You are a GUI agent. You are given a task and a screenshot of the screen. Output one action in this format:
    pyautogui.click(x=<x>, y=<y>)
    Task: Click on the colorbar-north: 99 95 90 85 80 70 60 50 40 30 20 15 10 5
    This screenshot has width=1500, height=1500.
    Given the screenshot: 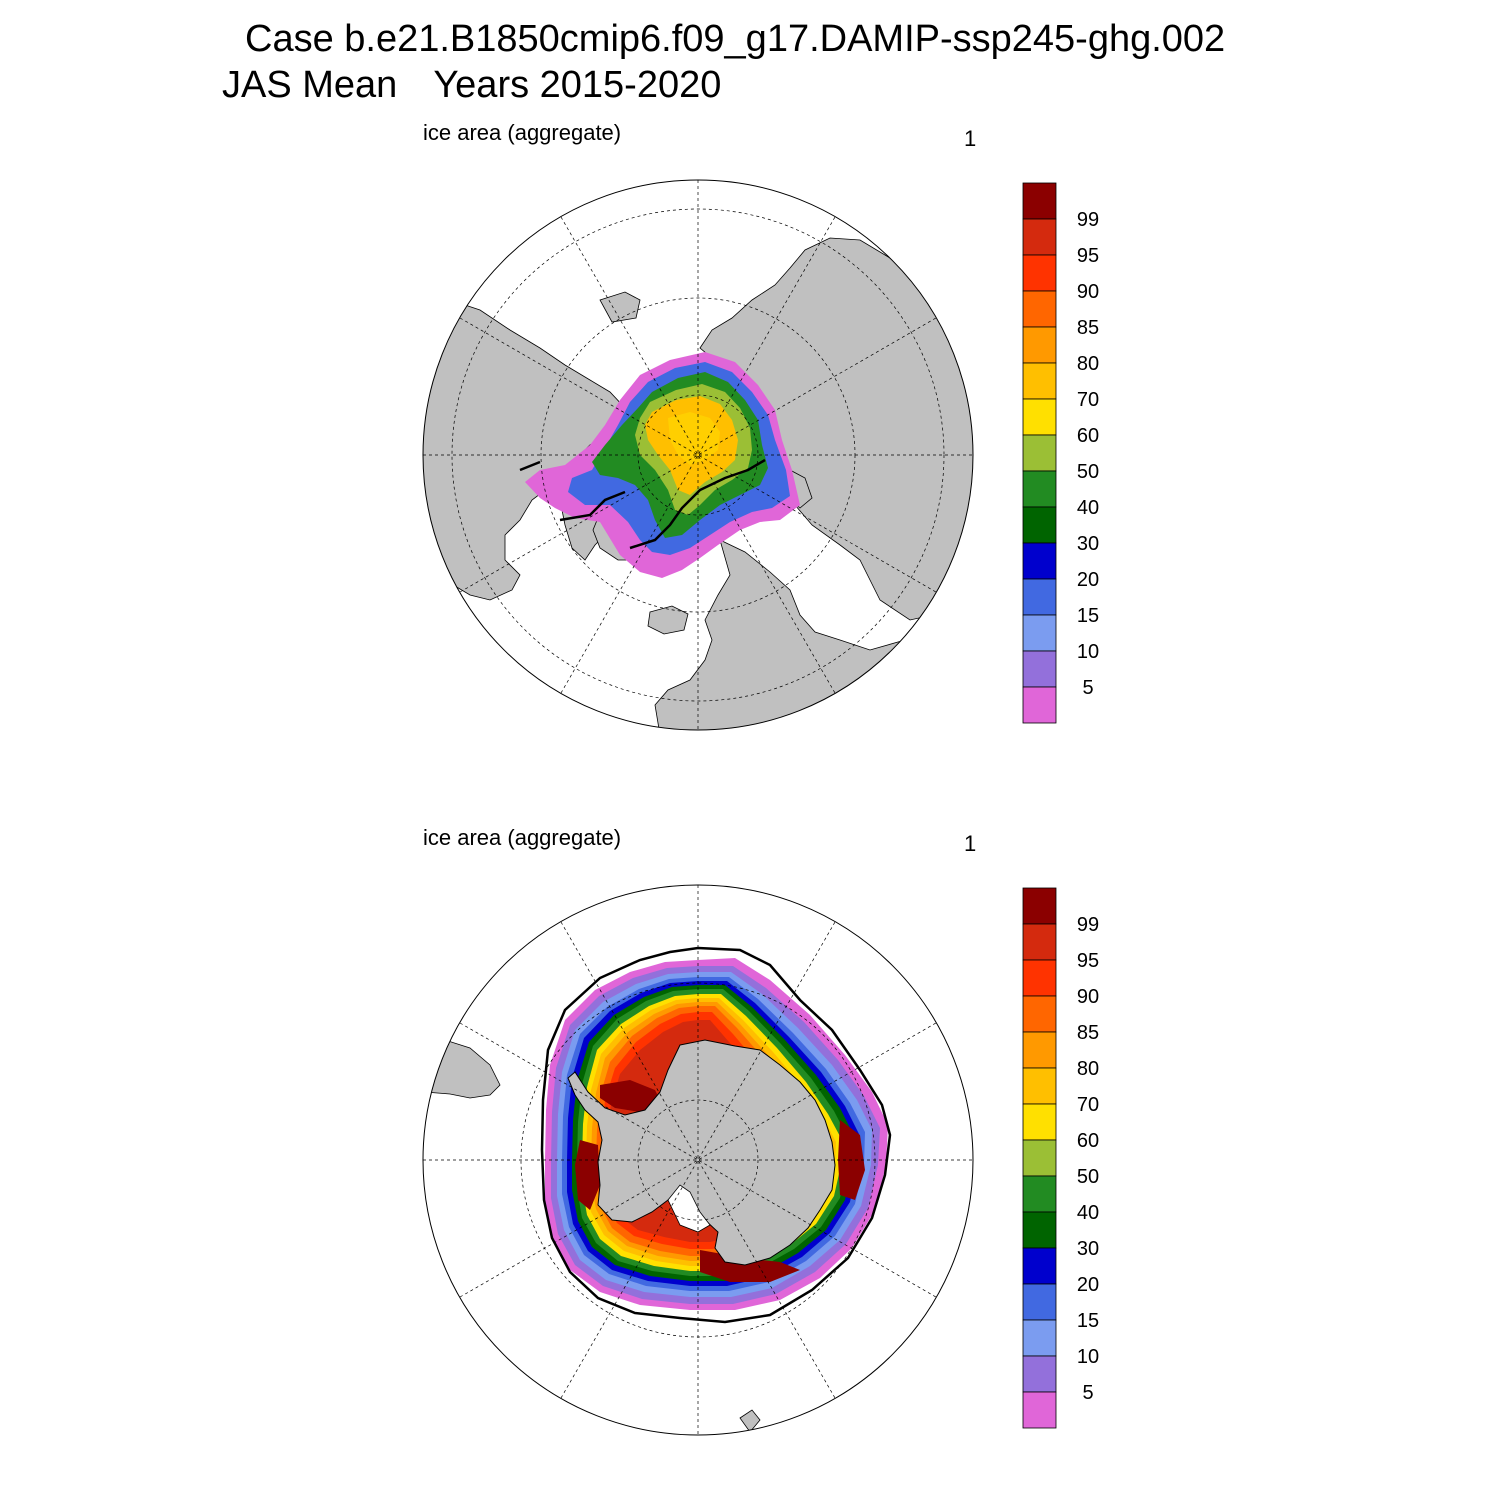 What is the action you would take?
    pyautogui.click(x=1060, y=453)
    